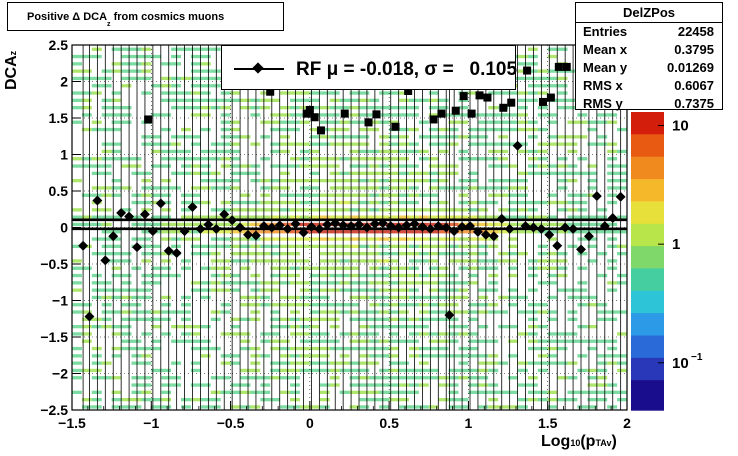 The image size is (738, 456). I want to click on x-tick-label: −1, so click(151, 423).